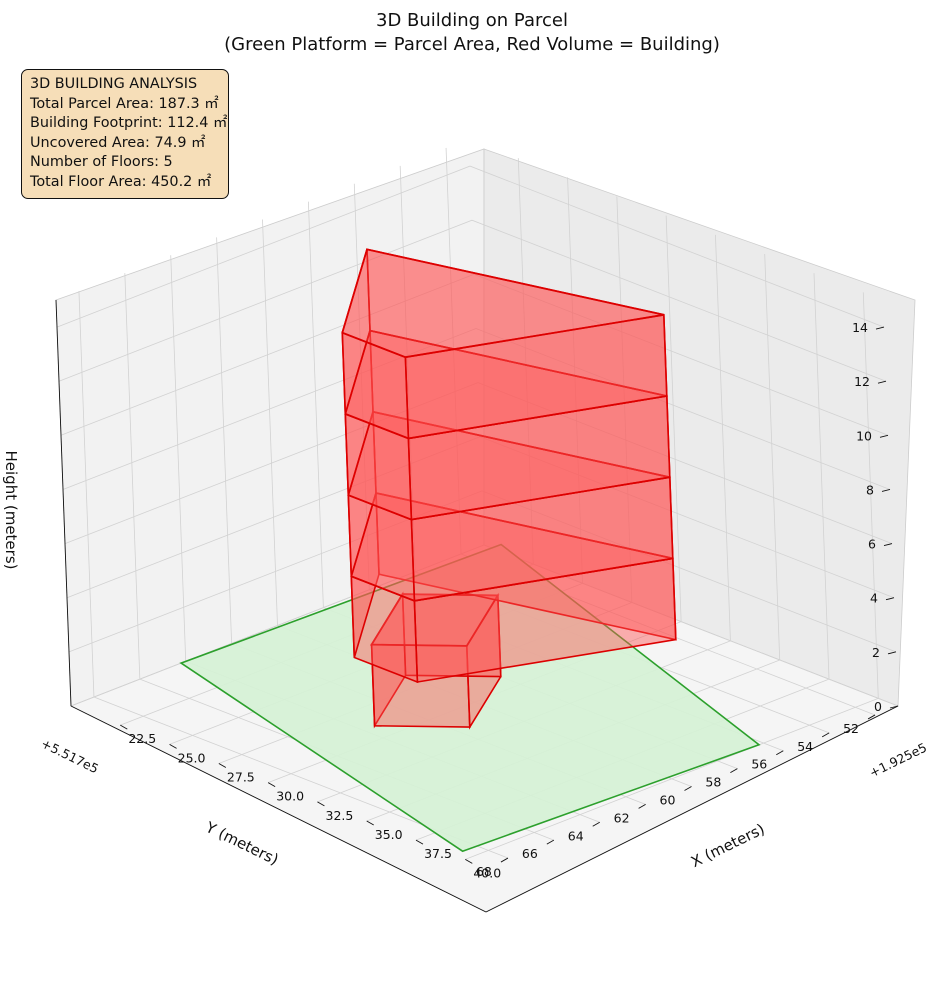 The height and width of the screenshot is (992, 944). Describe the element at coordinates (290, 796) in the screenshot. I see `x-tick-label: 30.0` at that location.